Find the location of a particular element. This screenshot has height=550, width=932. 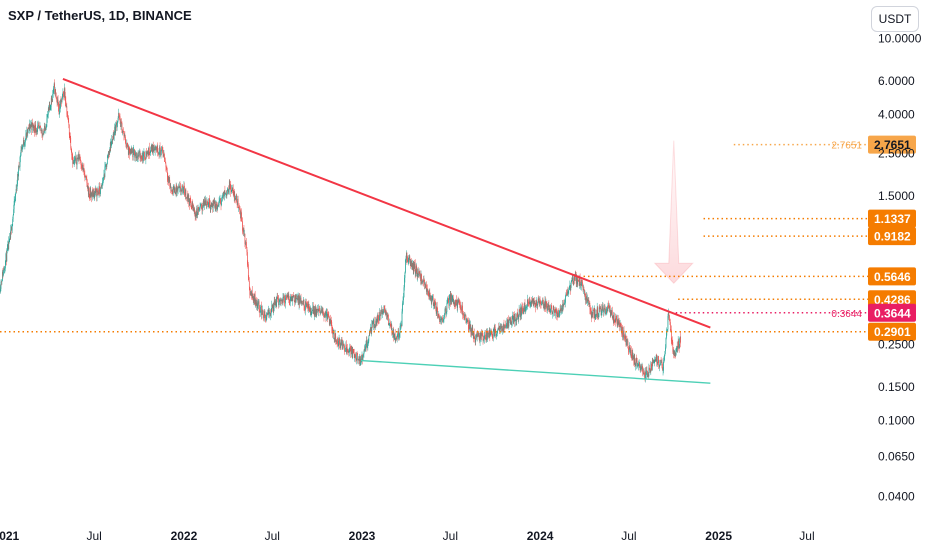

support-trendline is located at coordinates (535, 371).